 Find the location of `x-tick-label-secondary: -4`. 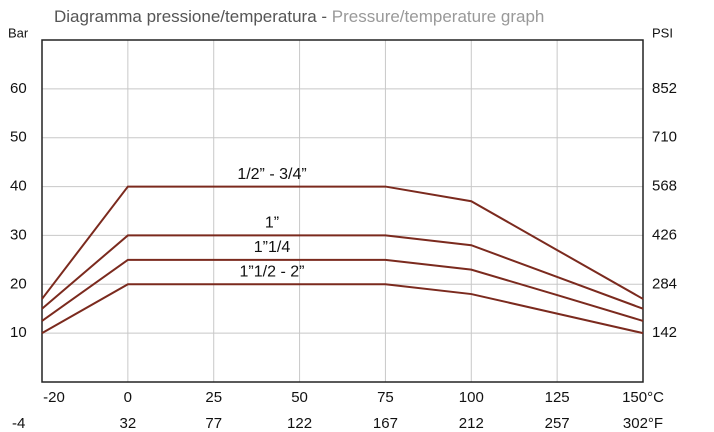

x-tick-label-secondary: -4 is located at coordinates (18, 423).